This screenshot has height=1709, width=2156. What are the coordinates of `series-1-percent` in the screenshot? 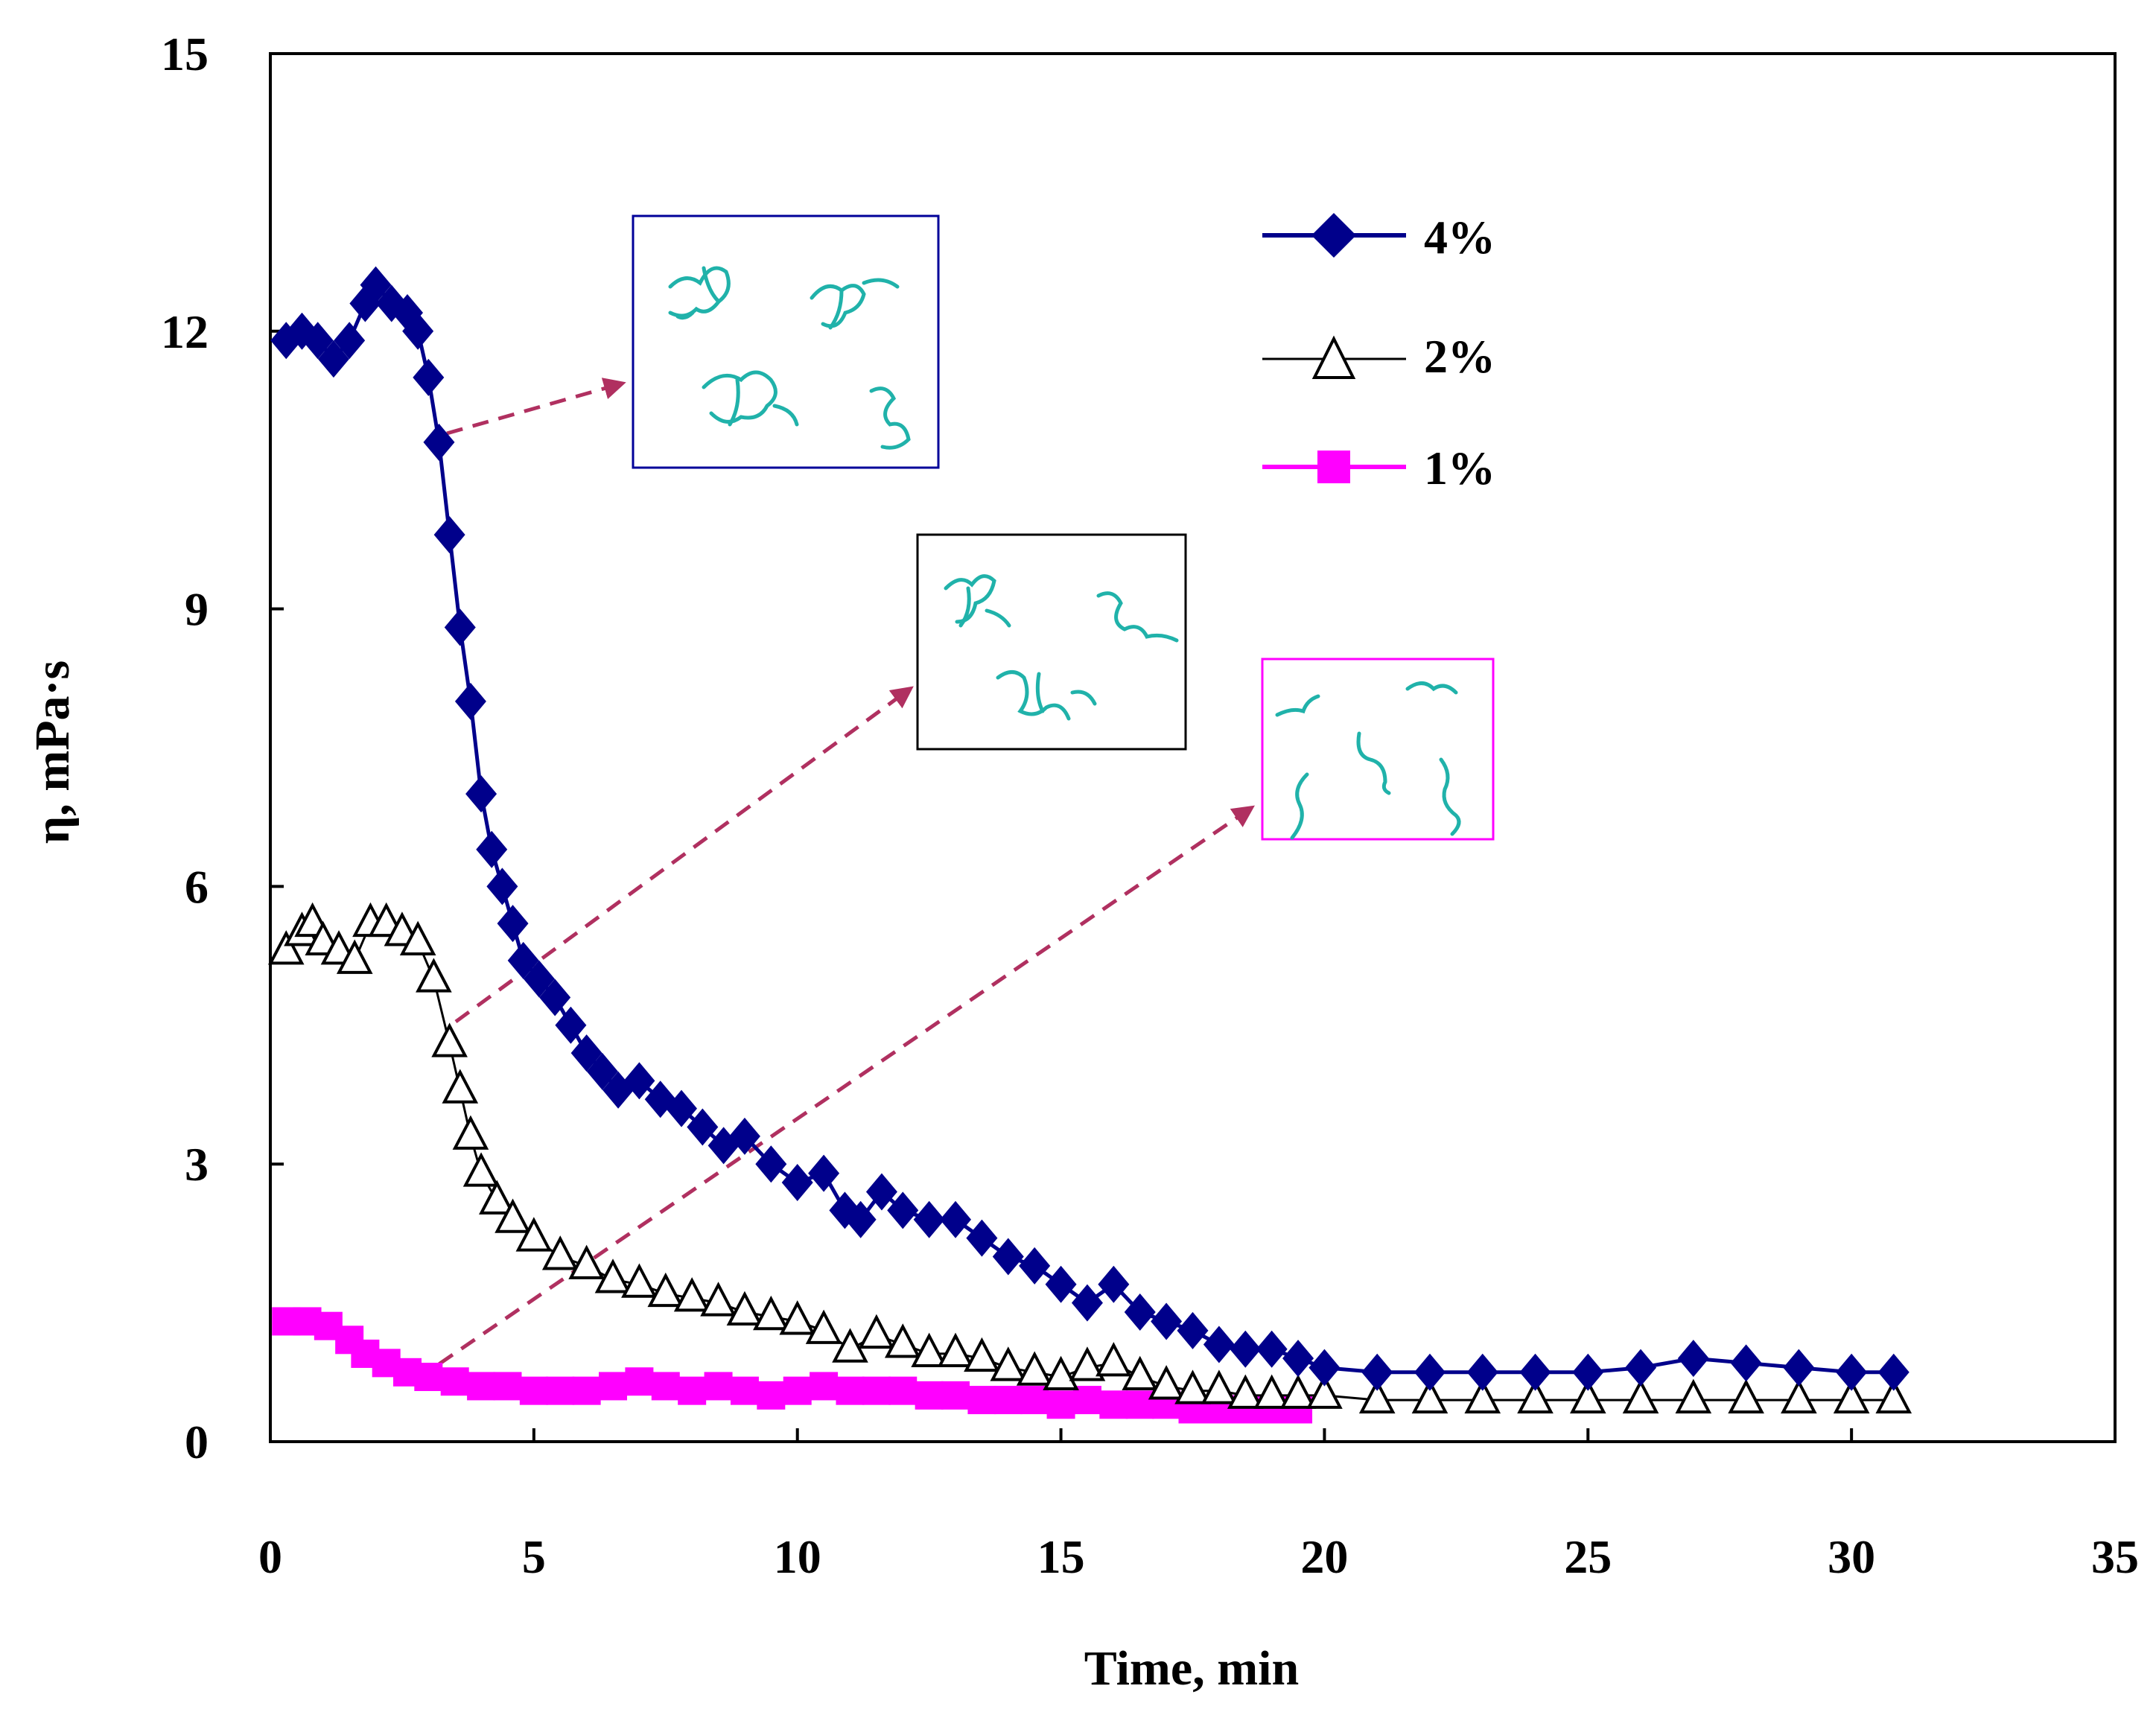 It's located at (792, 1365).